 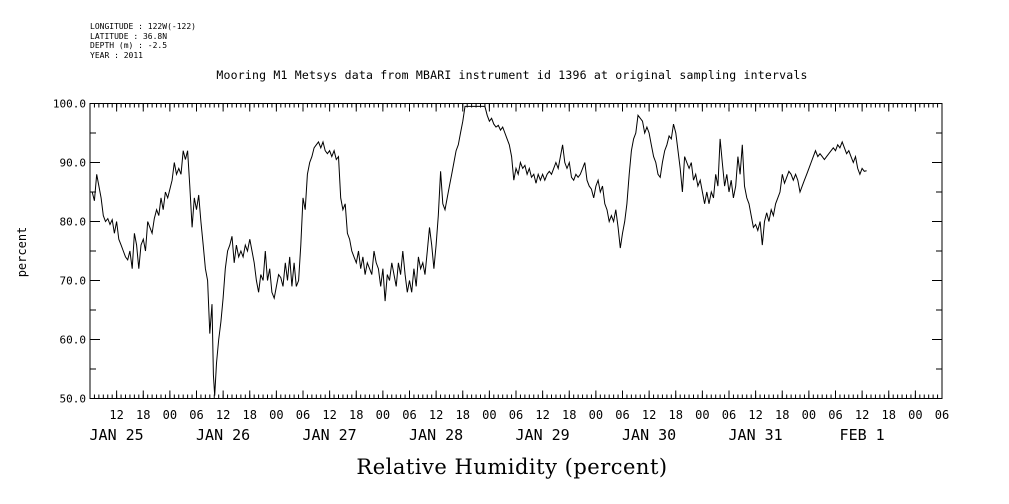 What do you see at coordinates (512, 467) in the screenshot?
I see `x-axis-title: Relative Humidity (percent)` at bounding box center [512, 467].